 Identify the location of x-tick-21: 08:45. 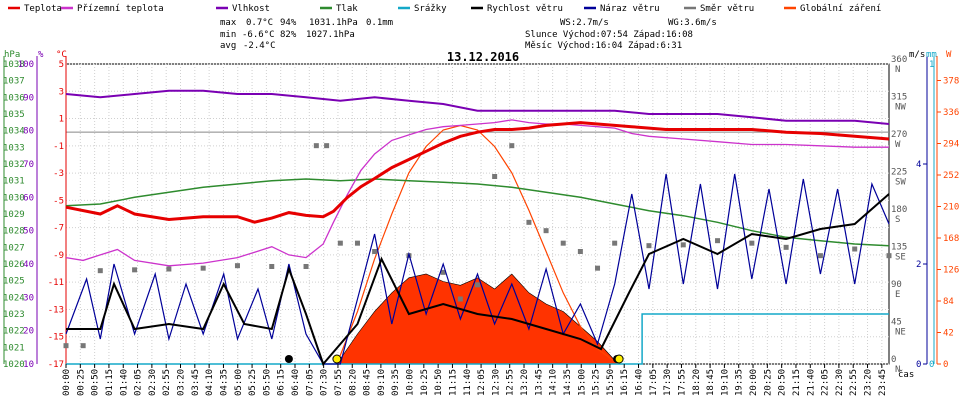
(368, 382).